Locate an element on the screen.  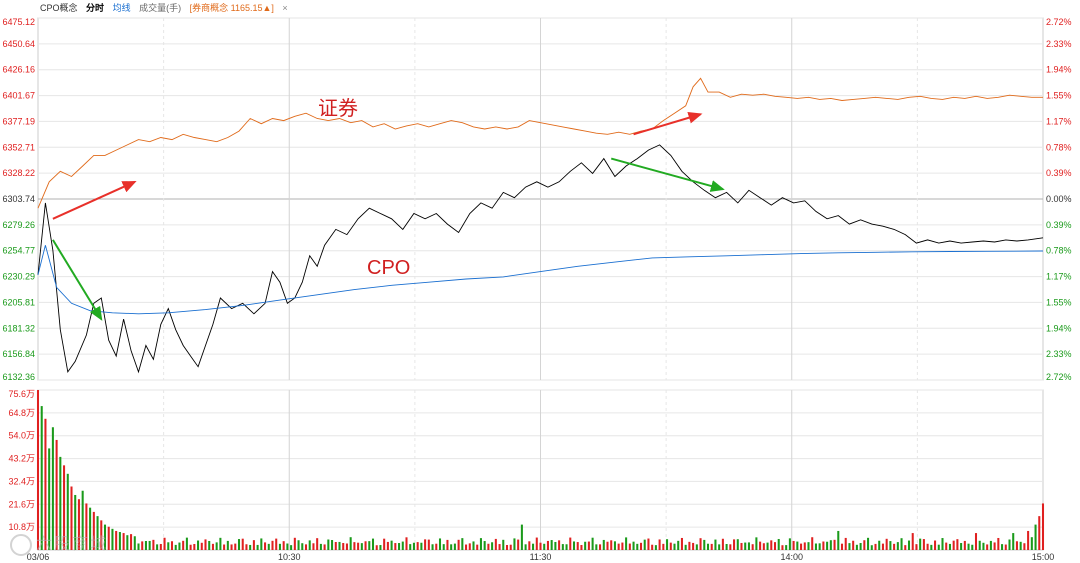
tab-timeshare: 分时 is located at coordinates (95, 8).